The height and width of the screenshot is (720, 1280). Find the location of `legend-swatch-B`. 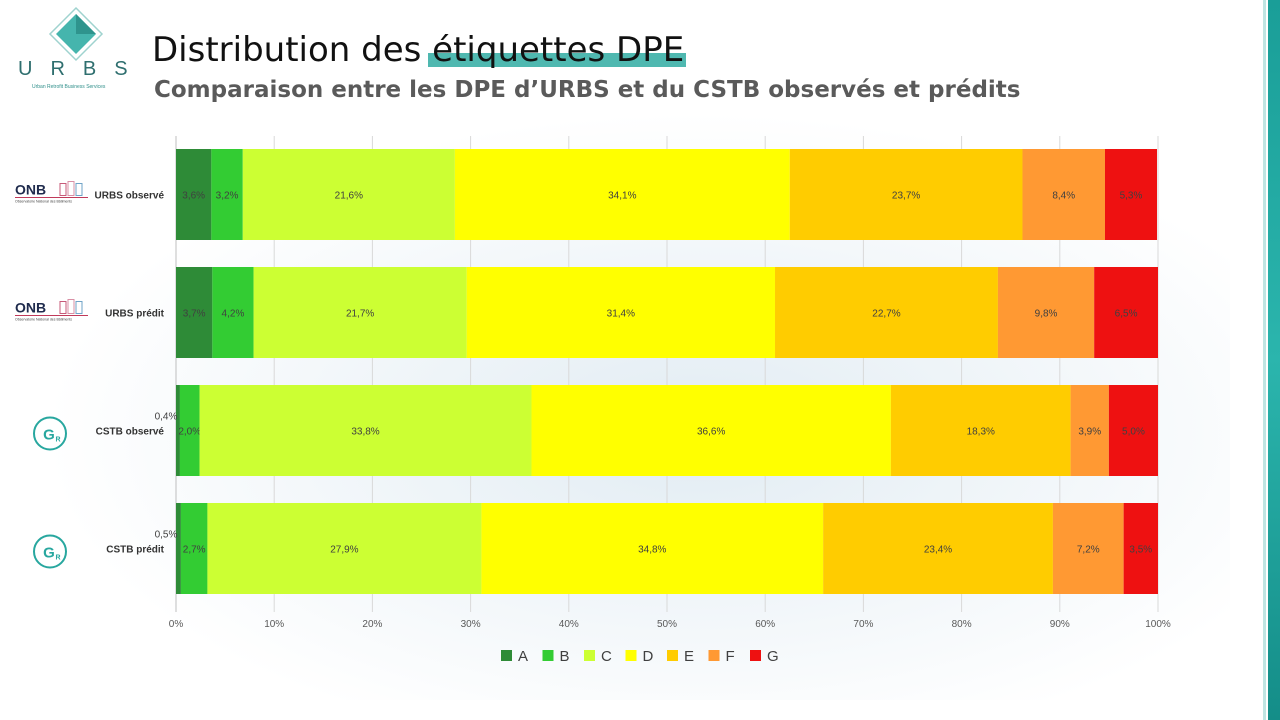

legend-swatch-B is located at coordinates (548, 655).